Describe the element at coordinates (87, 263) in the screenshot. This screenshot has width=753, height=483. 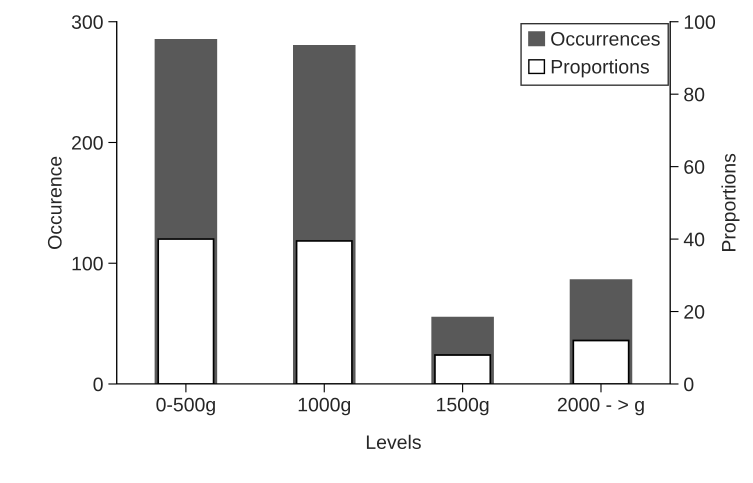
I see `y-tick-label: 100` at that location.